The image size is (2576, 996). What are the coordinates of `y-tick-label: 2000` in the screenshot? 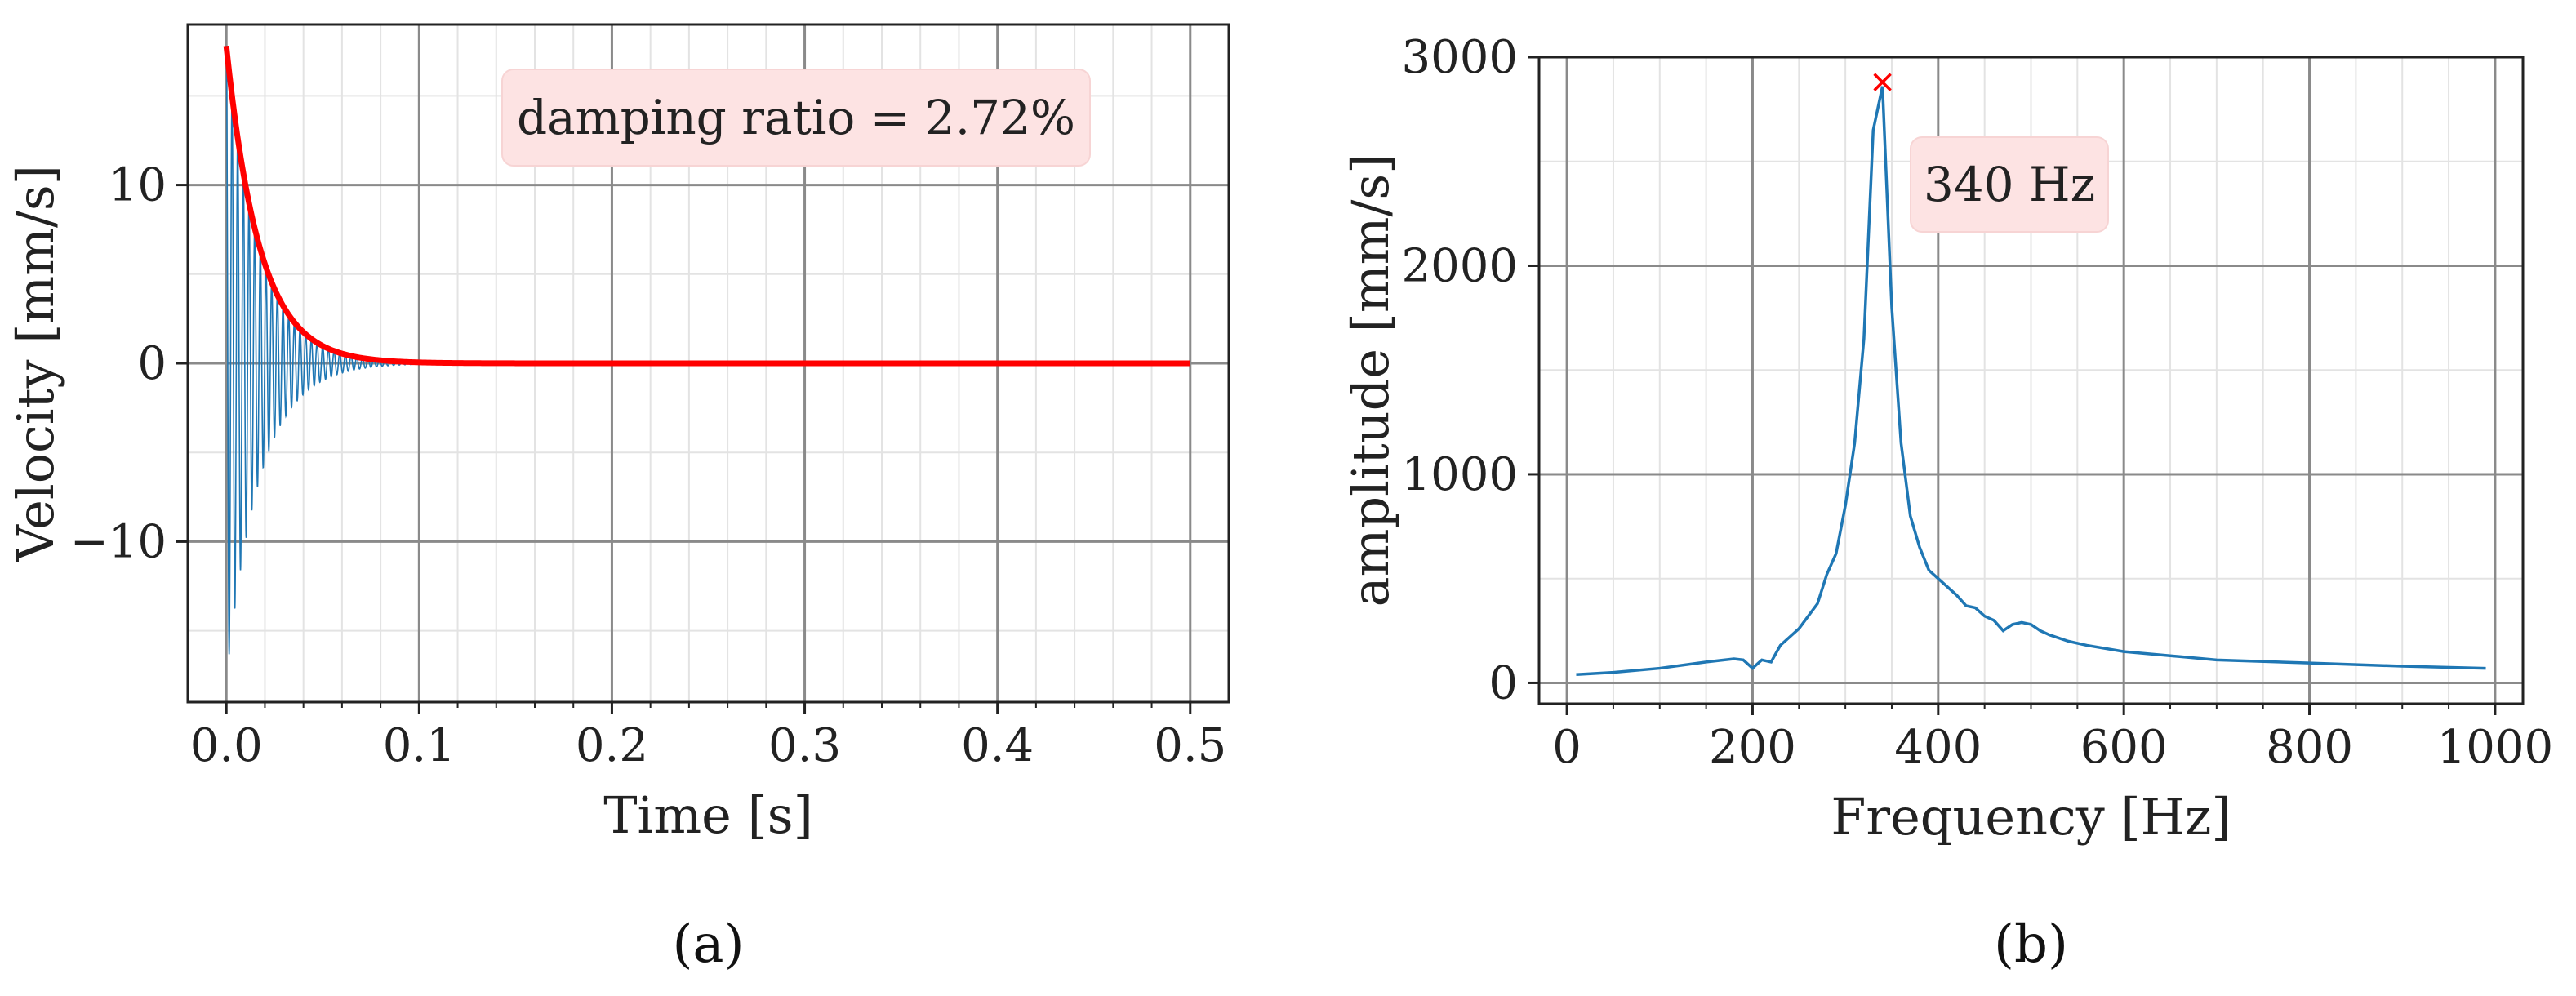 It's located at (1459, 265).